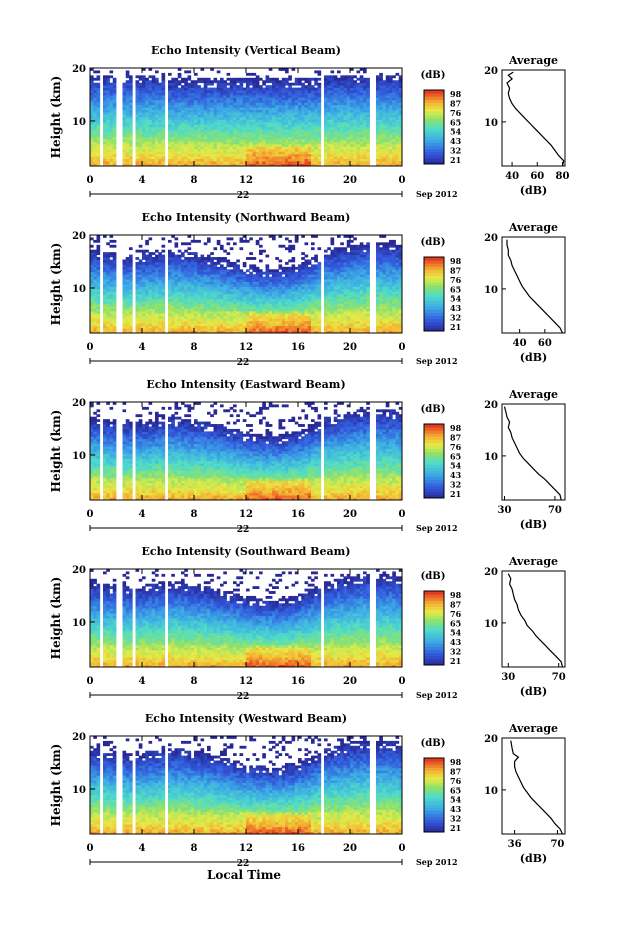 The image size is (617, 933). I want to click on colorbar-unit: (dB), so click(433, 75).